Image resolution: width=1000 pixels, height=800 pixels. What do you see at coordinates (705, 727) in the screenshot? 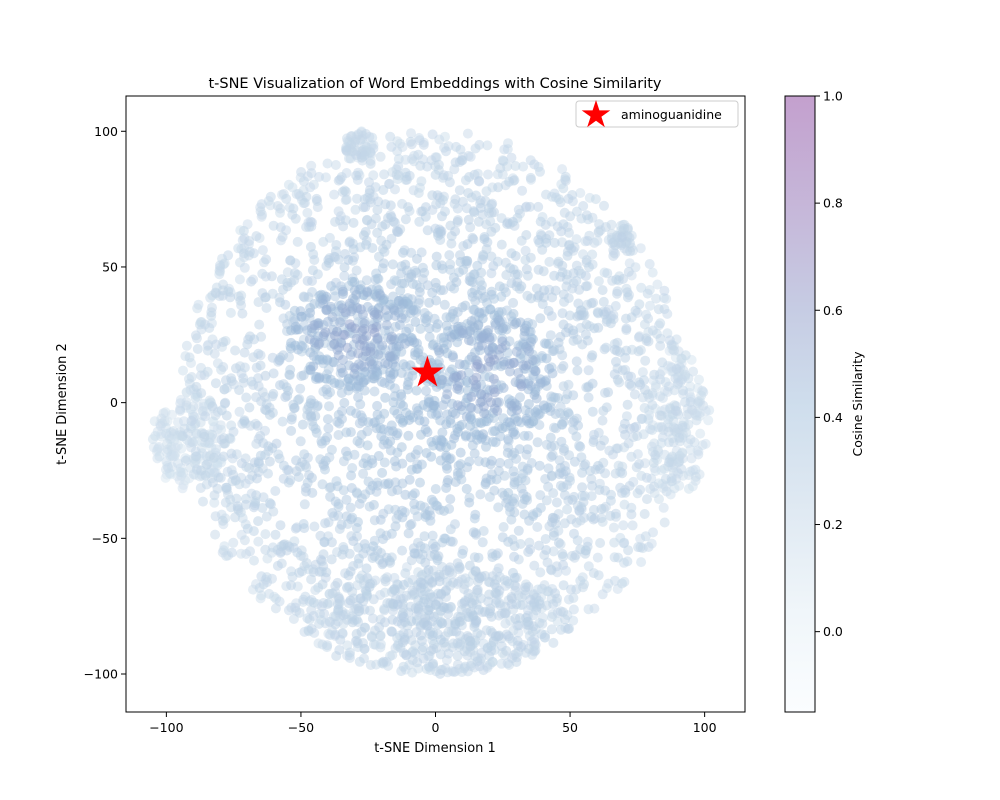
I see `x-tick-label: 100` at bounding box center [705, 727].